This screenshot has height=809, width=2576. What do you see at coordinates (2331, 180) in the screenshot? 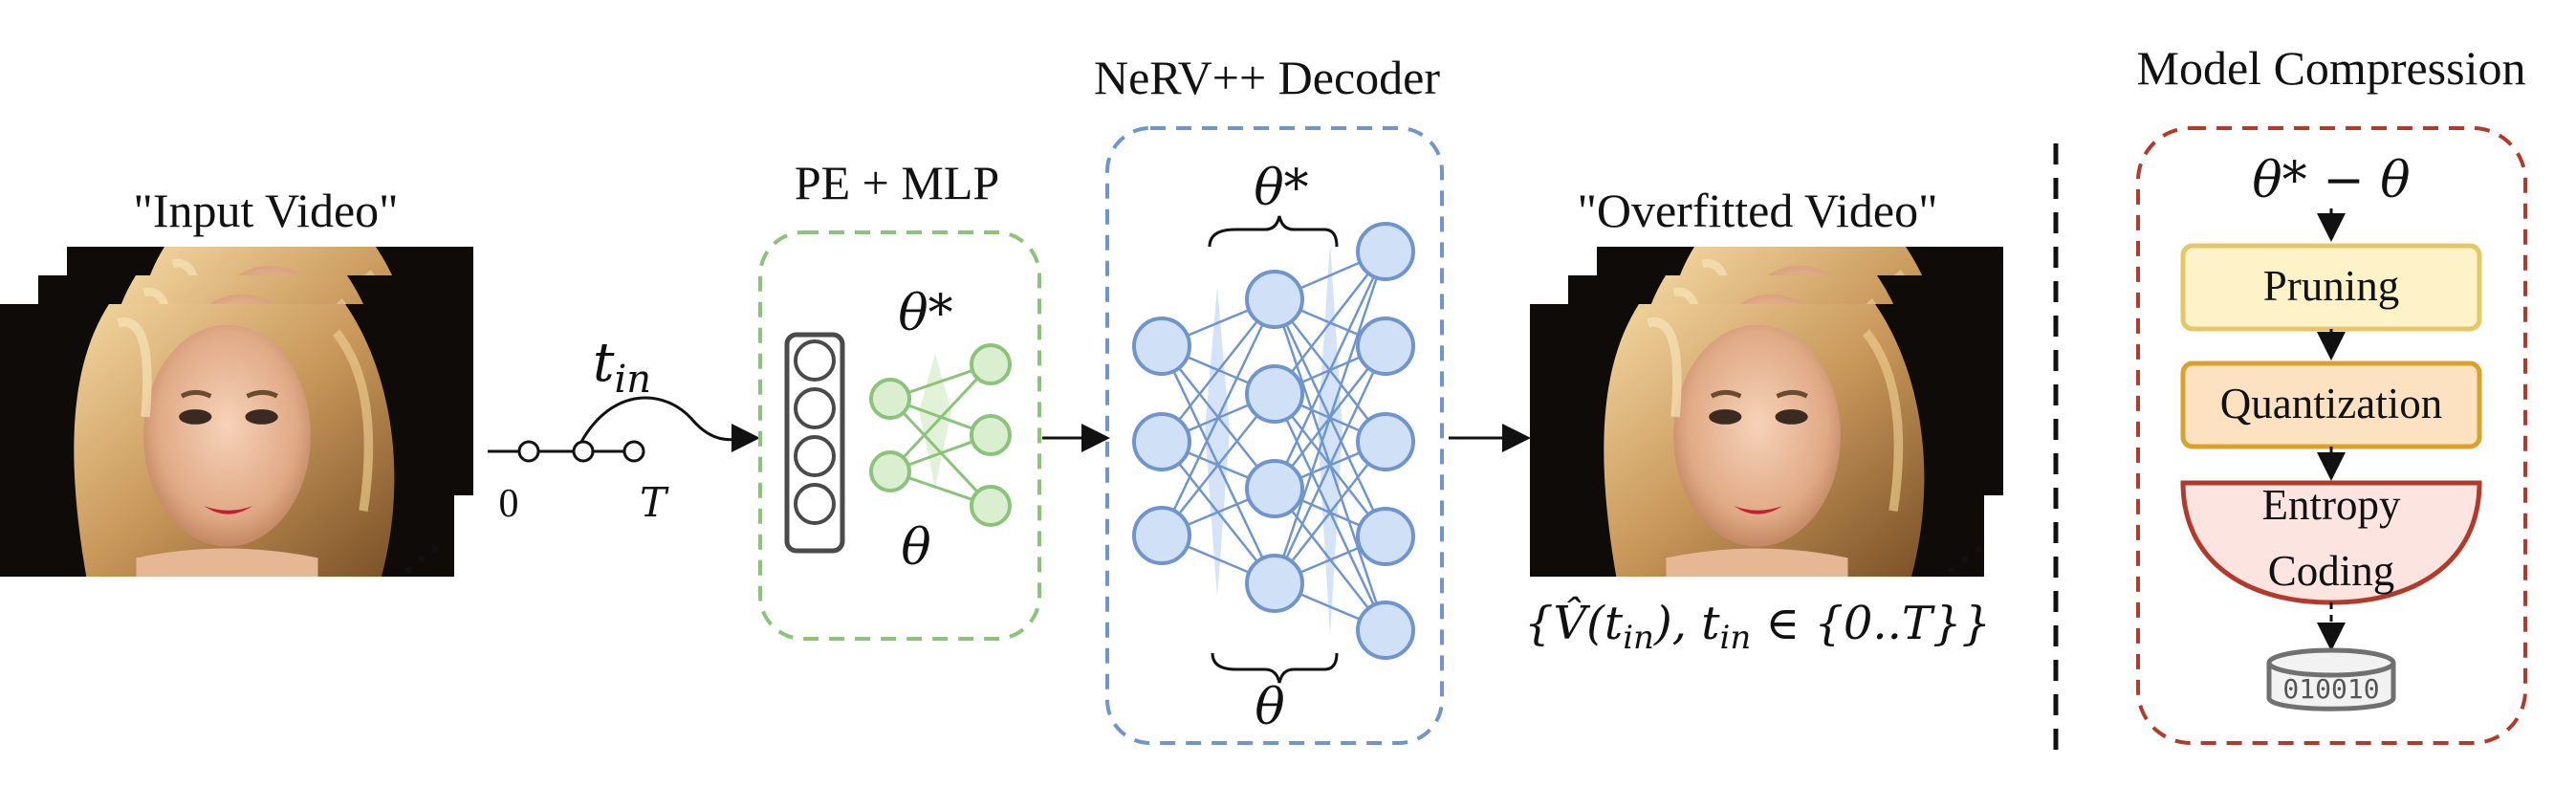
I see `theta-difference-label: θ* − θ` at bounding box center [2331, 180].